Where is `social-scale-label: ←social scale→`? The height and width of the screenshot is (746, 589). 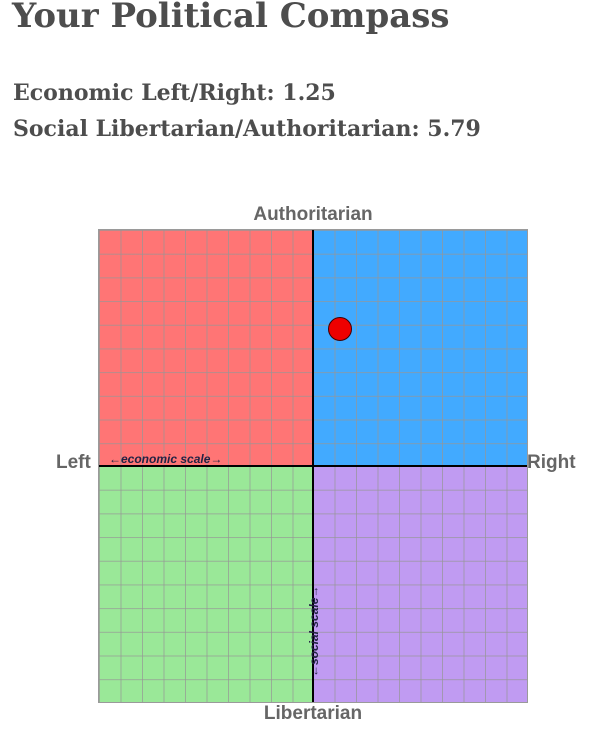 social-scale-label: ←social scale→ is located at coordinates (314, 631).